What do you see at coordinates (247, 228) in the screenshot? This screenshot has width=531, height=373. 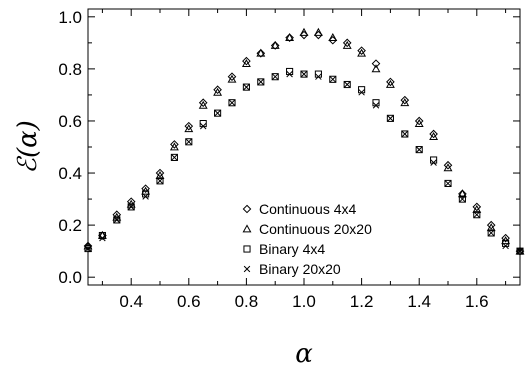 I see `legend-marker-continuous-20x20` at bounding box center [247, 228].